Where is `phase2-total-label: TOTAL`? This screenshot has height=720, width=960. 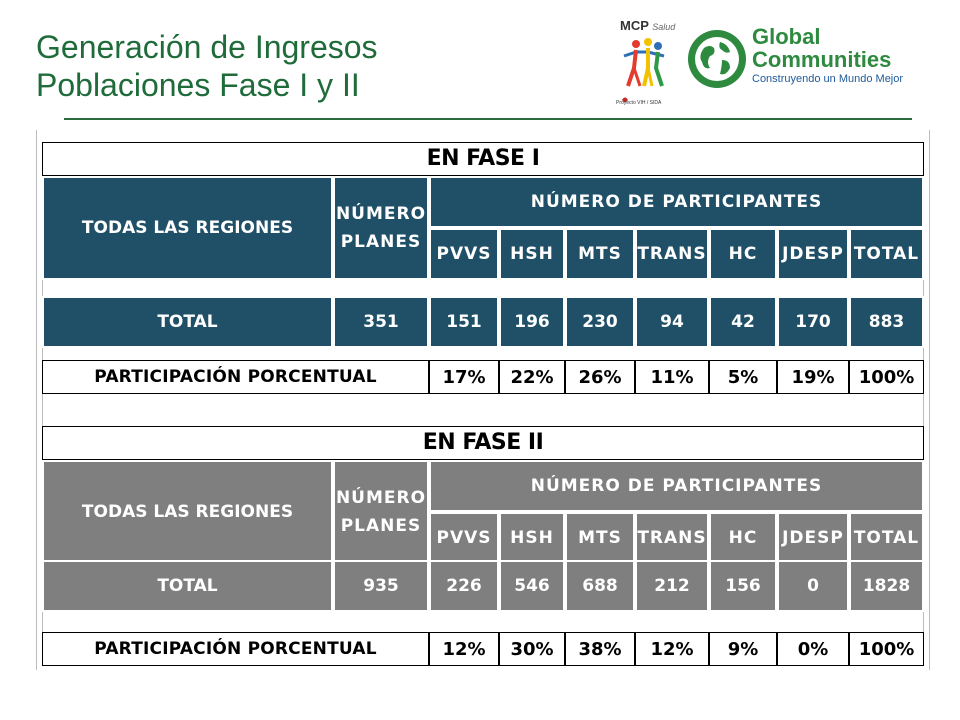
phase2-total-label: TOTAL is located at coordinates (187, 586).